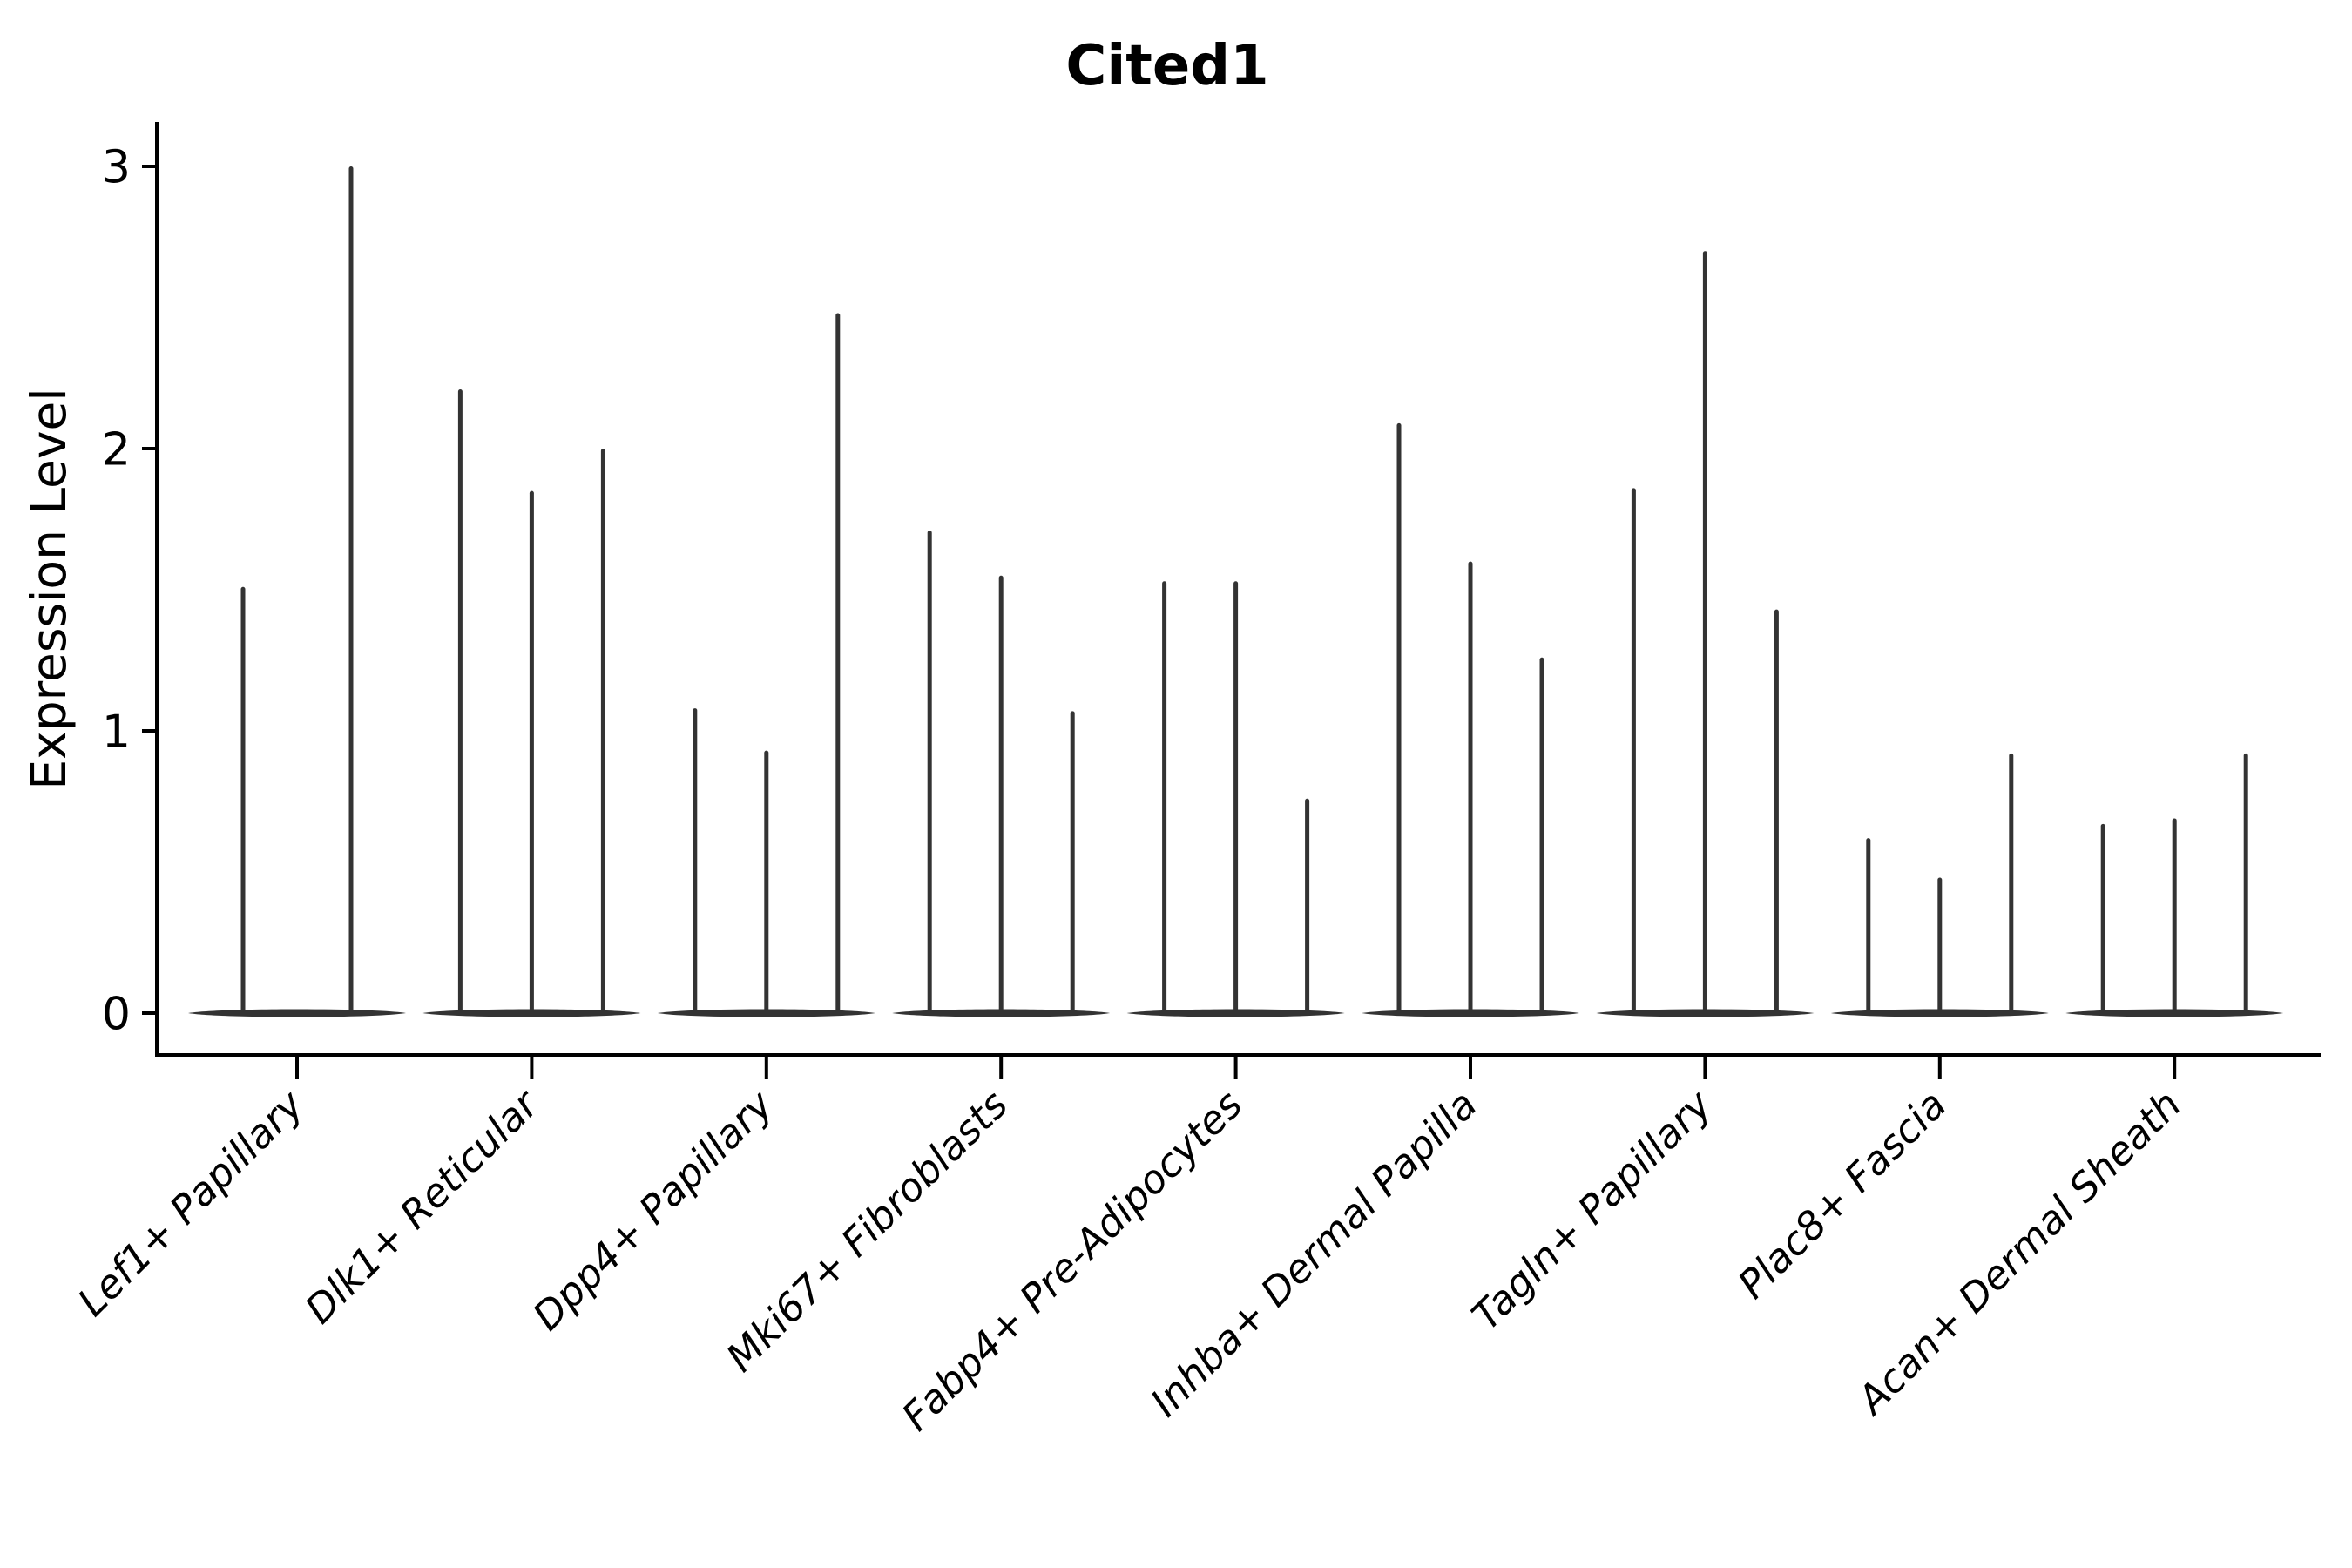  I want to click on y-axis-label: Expression Level, so click(49, 588).